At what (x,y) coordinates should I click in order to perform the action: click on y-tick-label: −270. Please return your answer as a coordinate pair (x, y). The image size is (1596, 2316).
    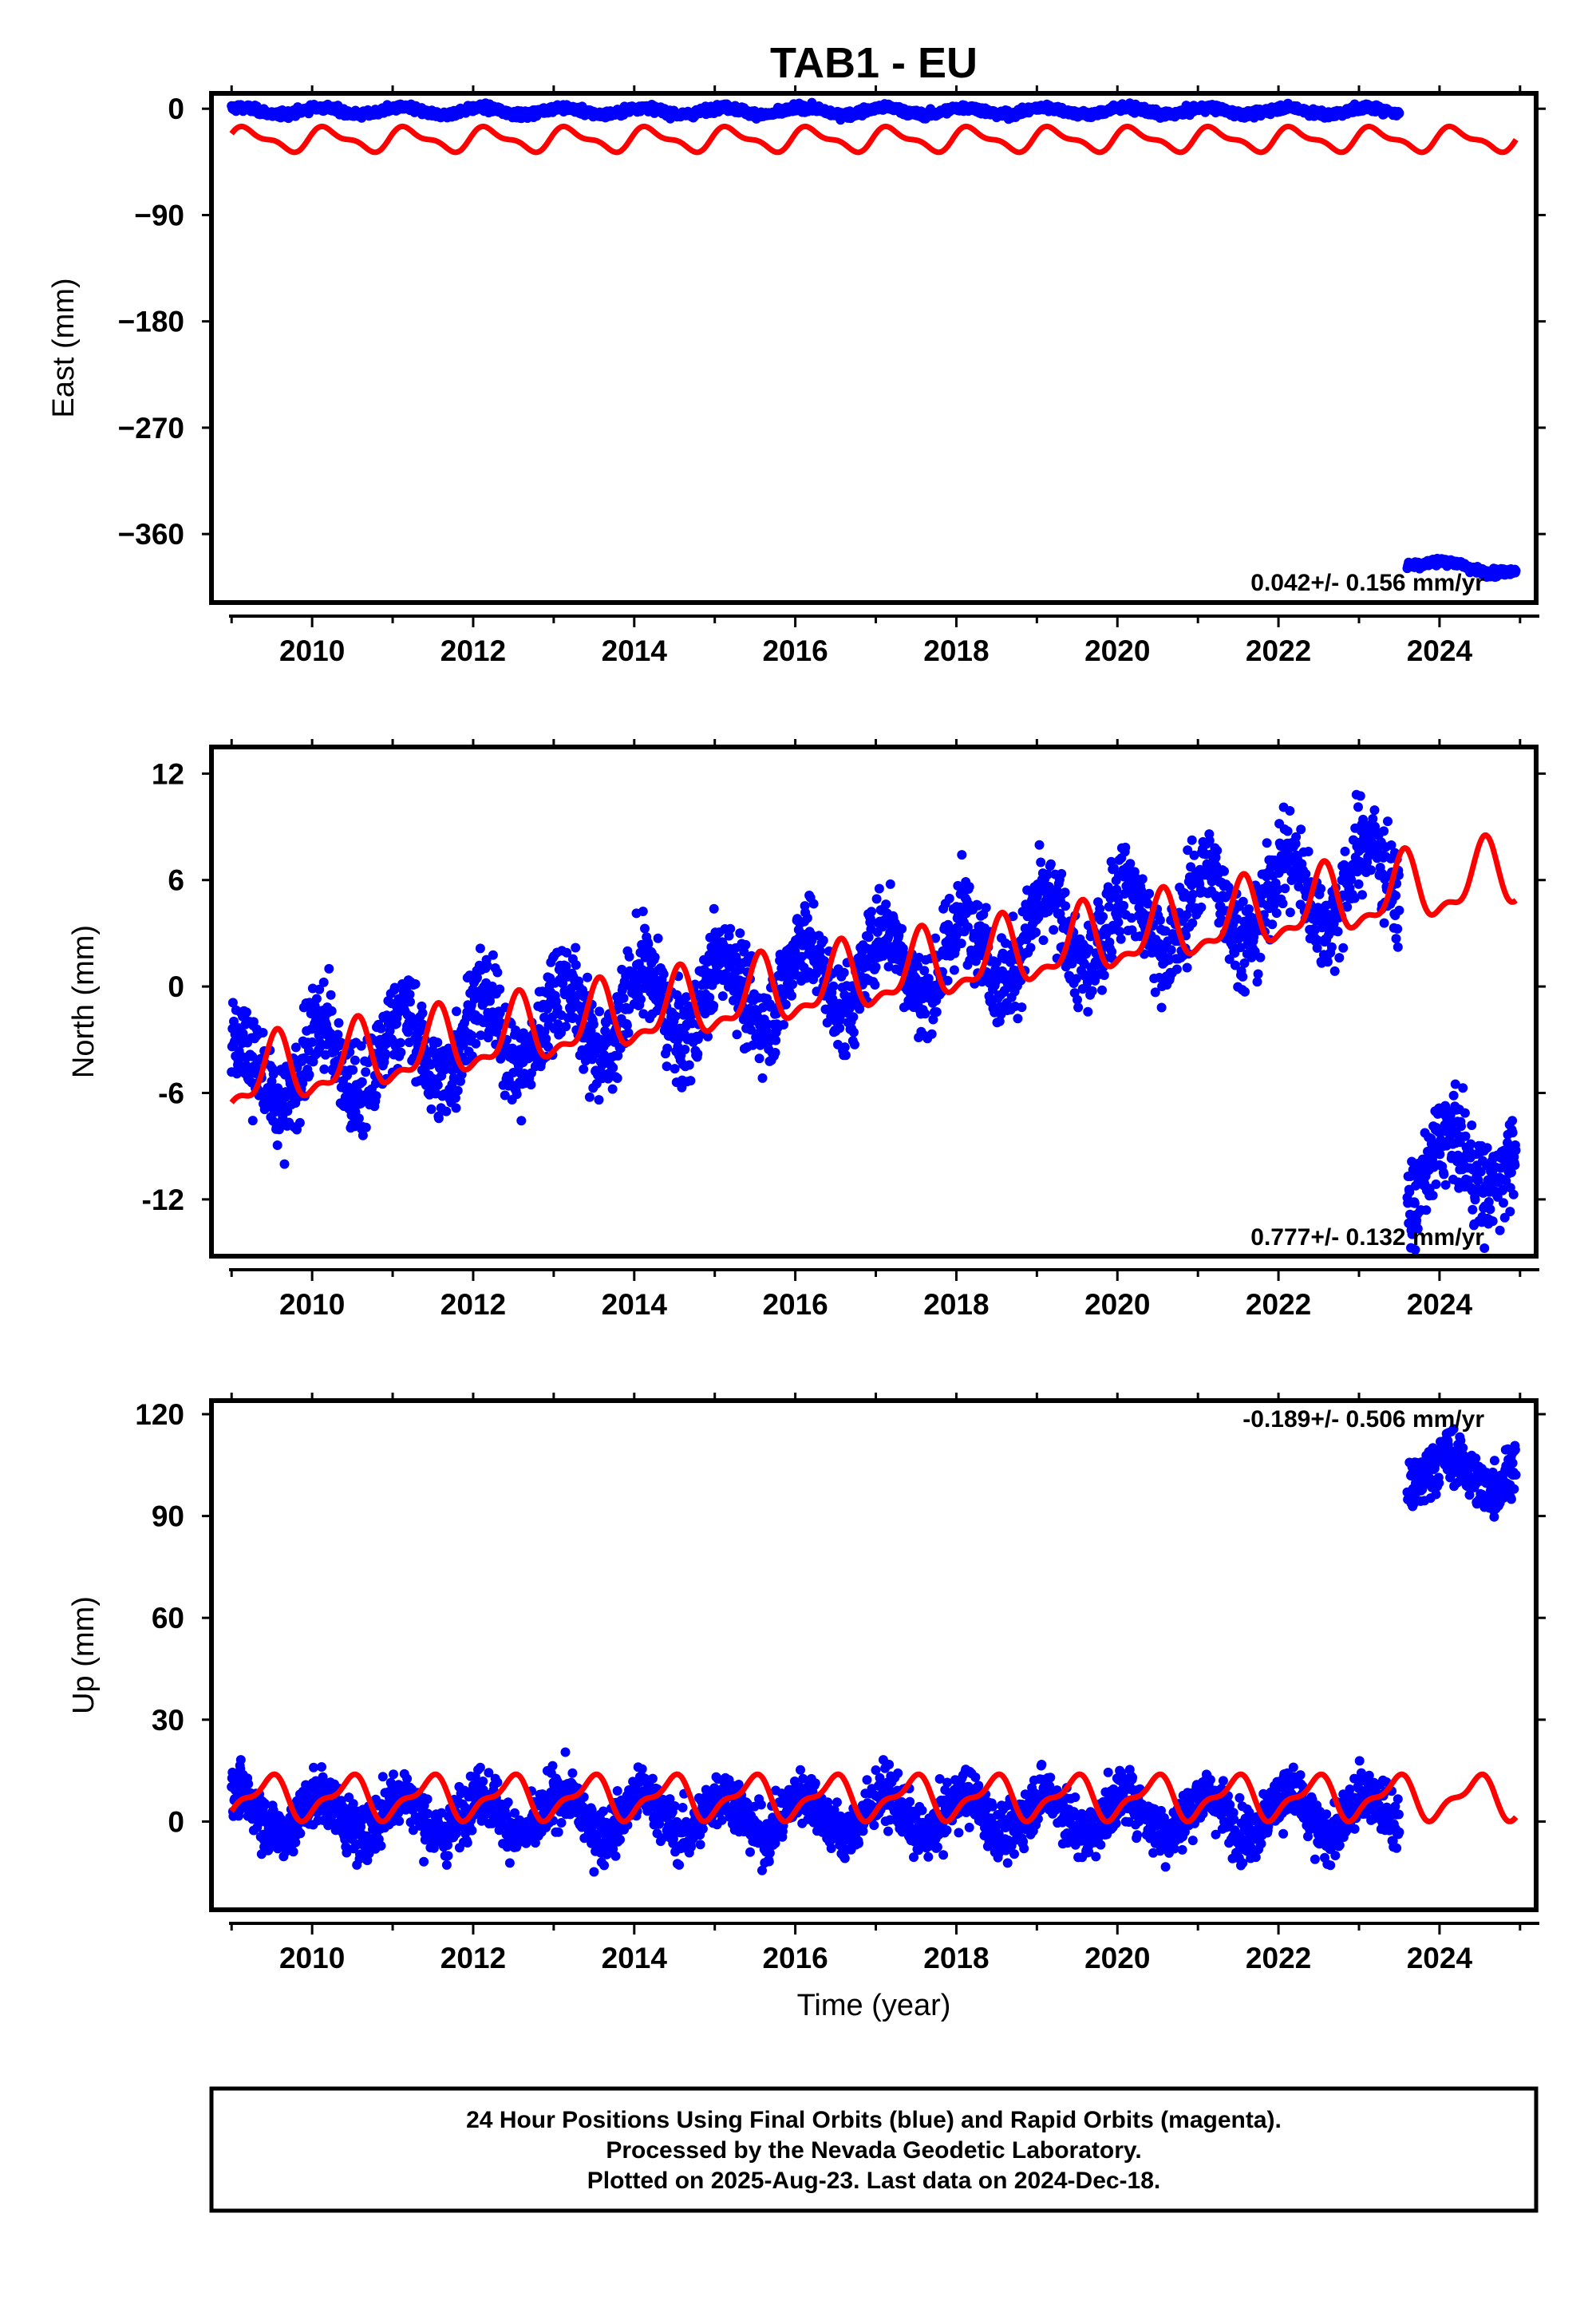
    Looking at the image, I should click on (151, 428).